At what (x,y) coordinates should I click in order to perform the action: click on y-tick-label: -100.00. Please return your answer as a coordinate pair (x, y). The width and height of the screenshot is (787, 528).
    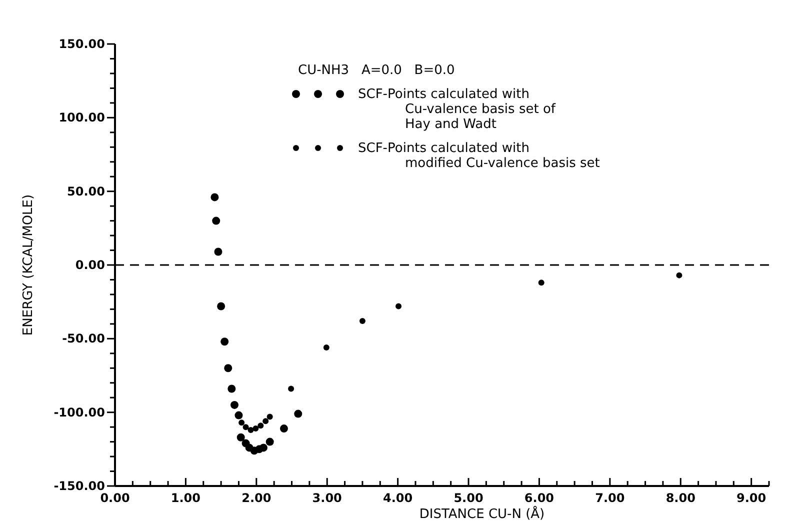
    Looking at the image, I should click on (79, 412).